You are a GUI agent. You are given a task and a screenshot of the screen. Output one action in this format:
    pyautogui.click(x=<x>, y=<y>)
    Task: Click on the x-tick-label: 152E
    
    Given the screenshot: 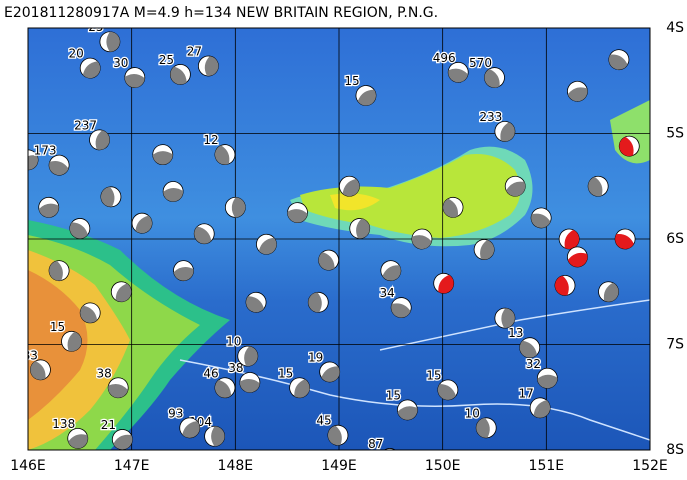 What is the action you would take?
    pyautogui.click(x=650, y=466)
    